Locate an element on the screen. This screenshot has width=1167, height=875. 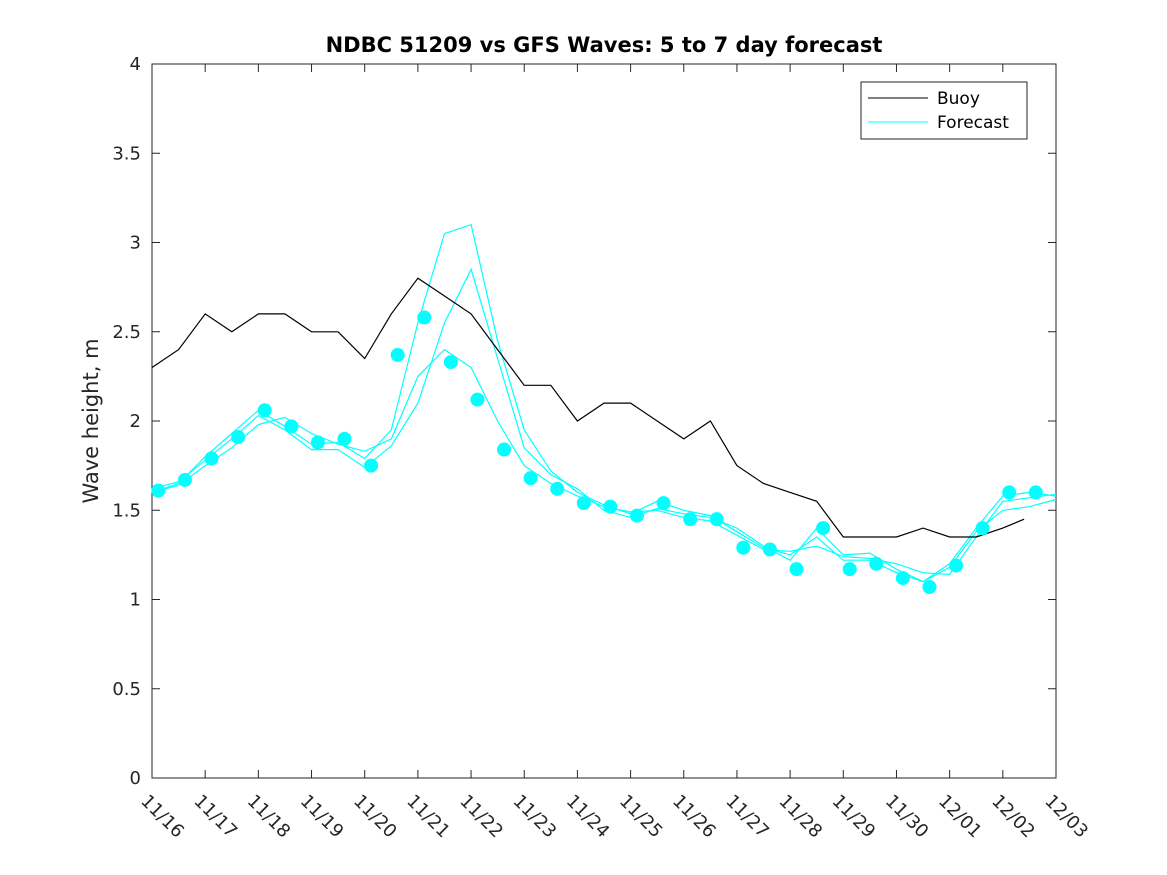
legend: Buoy Forecast is located at coordinates (944, 110).